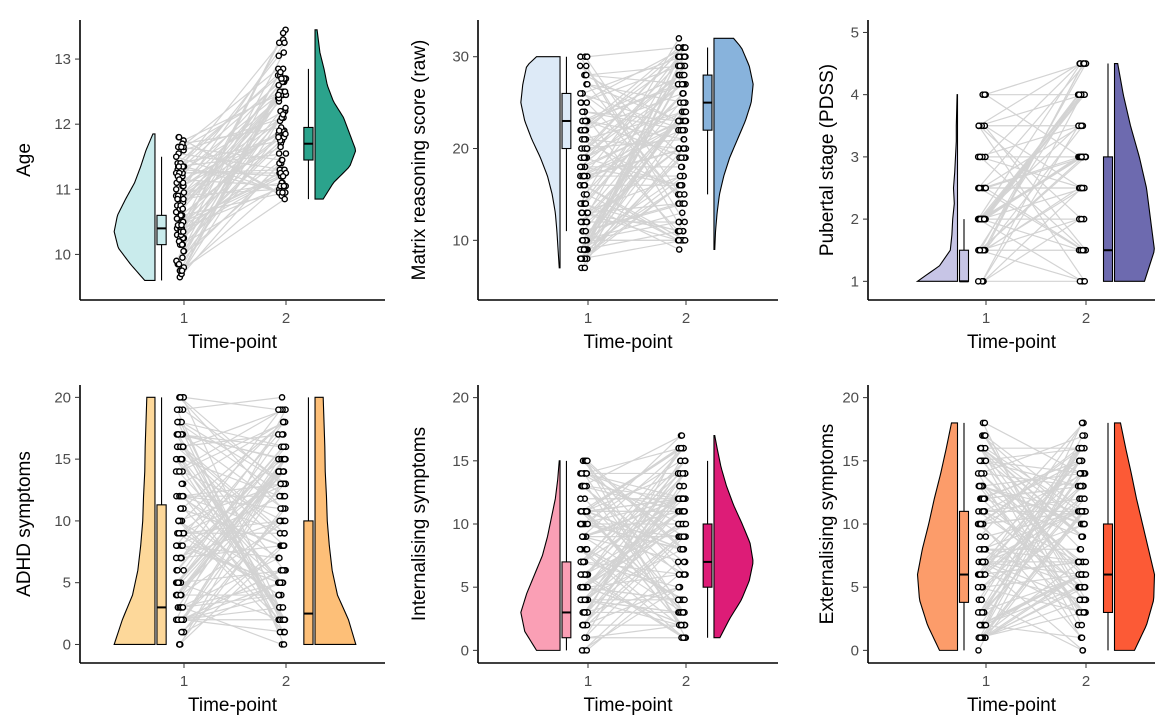 Image resolution: width=1159 pixels, height=725 pixels. What do you see at coordinates (24, 524) in the screenshot?
I see `y-axis-title: ADHD symptoms` at bounding box center [24, 524].